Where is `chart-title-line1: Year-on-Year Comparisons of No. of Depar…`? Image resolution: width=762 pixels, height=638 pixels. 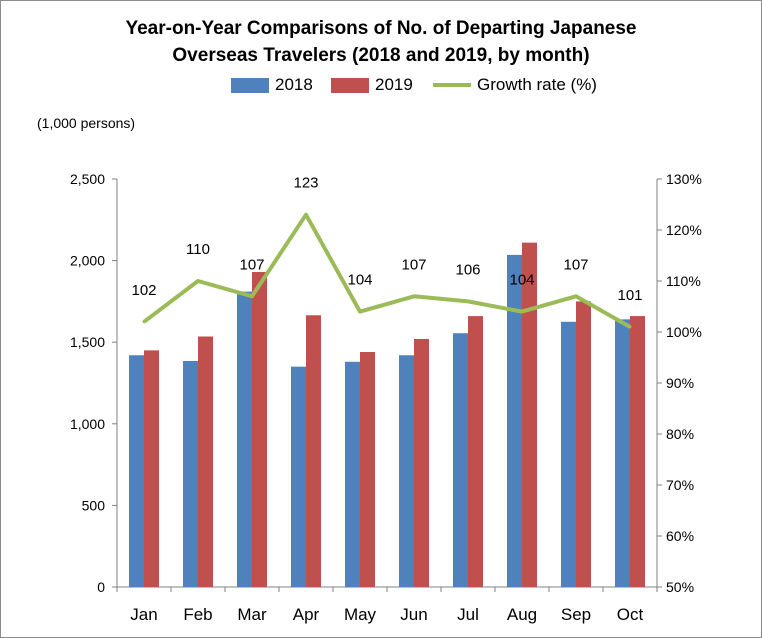
chart-title-line1: Year-on-Year Comparisons of No. of Depar… is located at coordinates (381, 28).